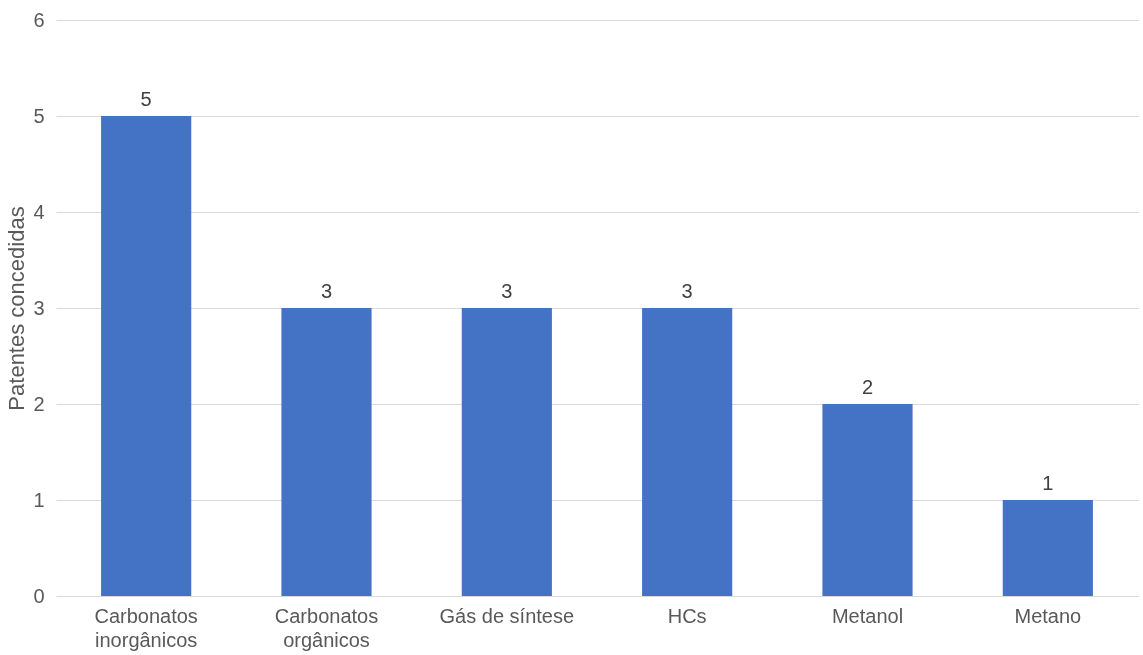  What do you see at coordinates (39, 499) in the screenshot?
I see `y-tick-label: 1` at bounding box center [39, 499].